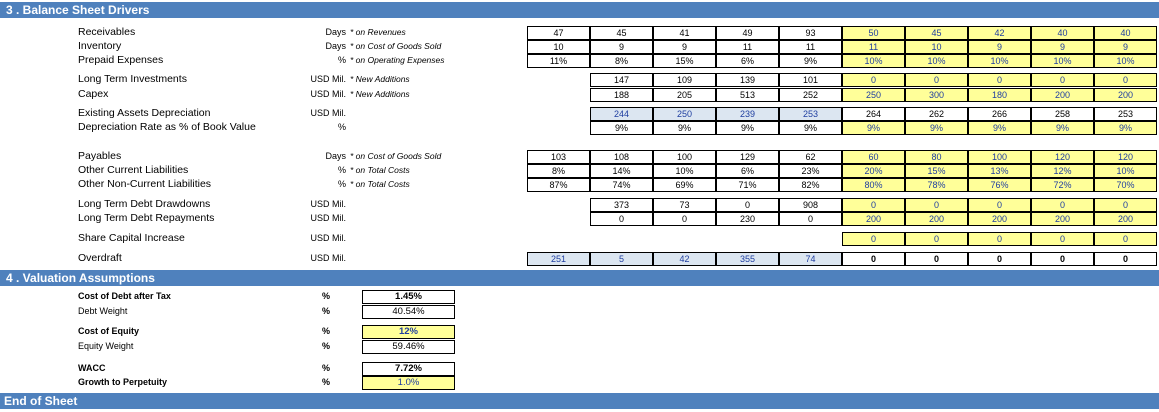  I want to click on forecast-input-cell: 264, so click(873, 114).